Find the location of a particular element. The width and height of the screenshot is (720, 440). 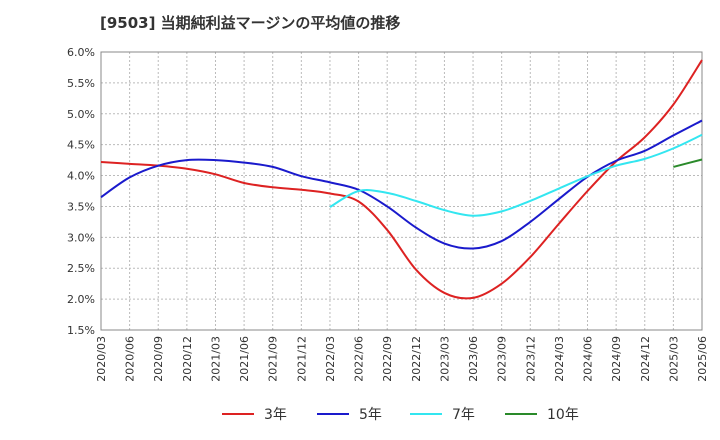

x-tick-label: 2020/09 is located at coordinates (158, 359).